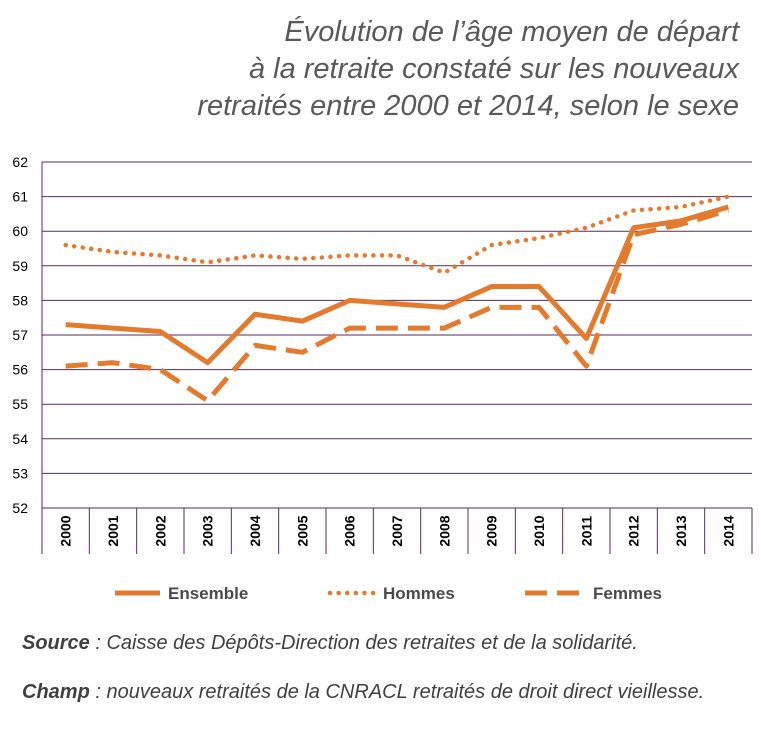 The height and width of the screenshot is (738, 761). What do you see at coordinates (627, 593) in the screenshot?
I see `legend-label-femmes: Femmes` at bounding box center [627, 593].